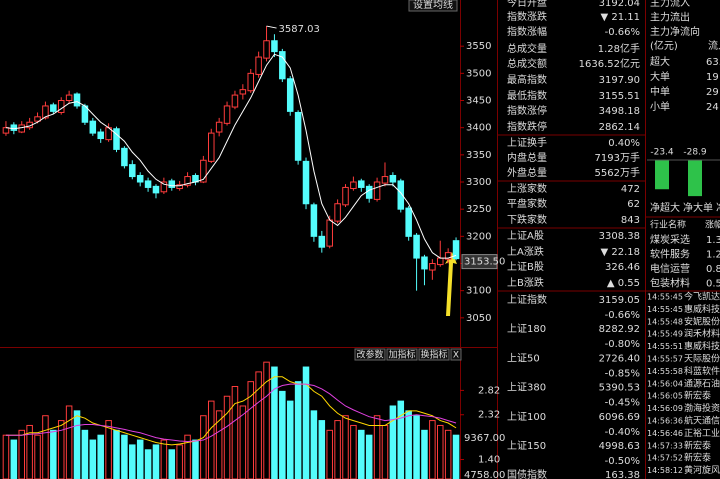  What do you see at coordinates (660, 91) in the screenshot?
I see `flow-type: 中单` at bounding box center [660, 91].